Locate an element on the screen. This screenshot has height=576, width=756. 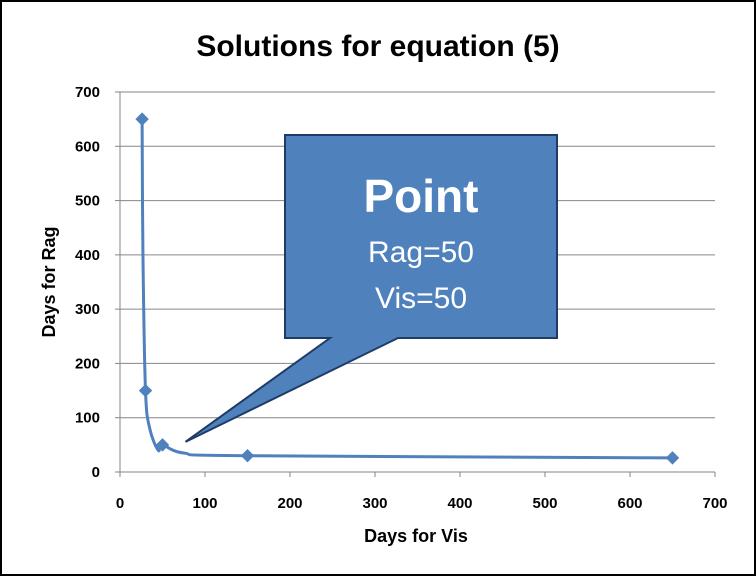
x-axis-title: Days for Vis is located at coordinates (416, 536).